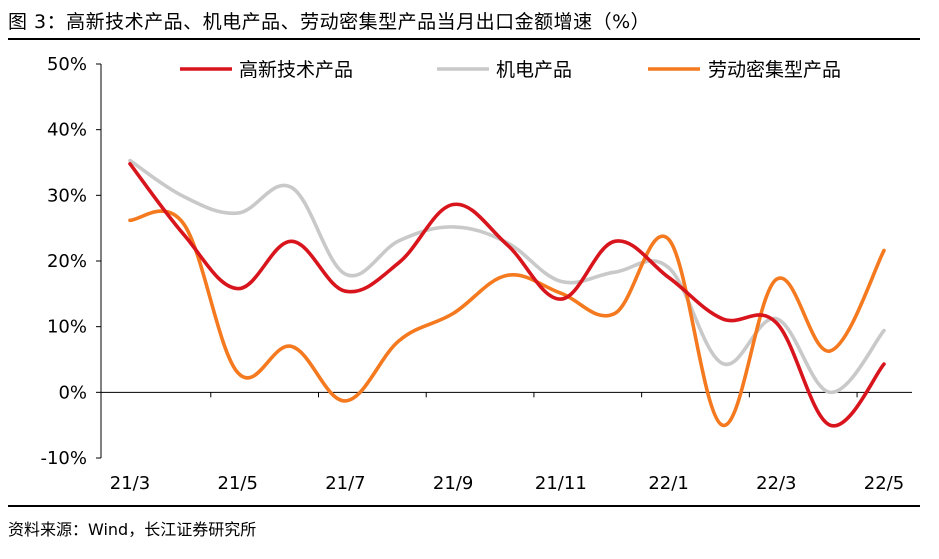 The height and width of the screenshot is (559, 939). I want to click on legend-label-2: 机电产品, so click(534, 70).